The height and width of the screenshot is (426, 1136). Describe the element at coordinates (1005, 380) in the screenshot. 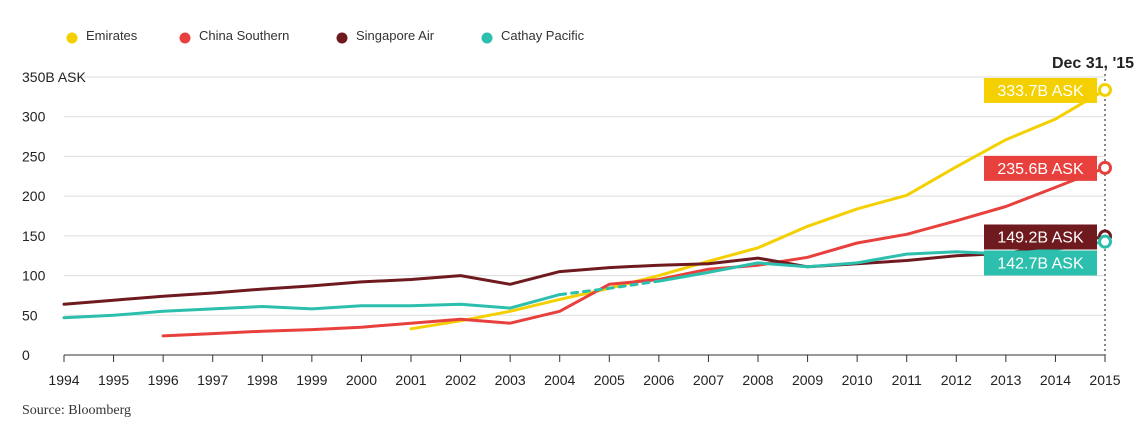

I see `x-tick-label-2013: 2013` at that location.